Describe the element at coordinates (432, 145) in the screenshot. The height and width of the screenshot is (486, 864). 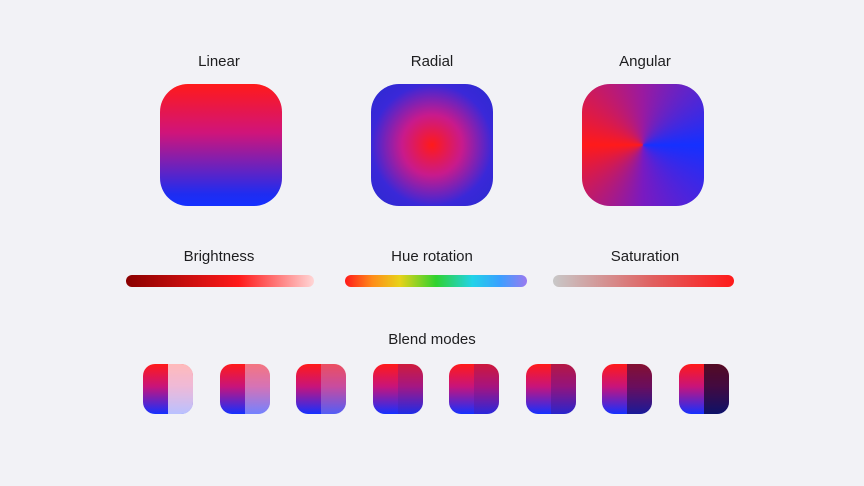
I see `radial-gradient-swatch` at that location.